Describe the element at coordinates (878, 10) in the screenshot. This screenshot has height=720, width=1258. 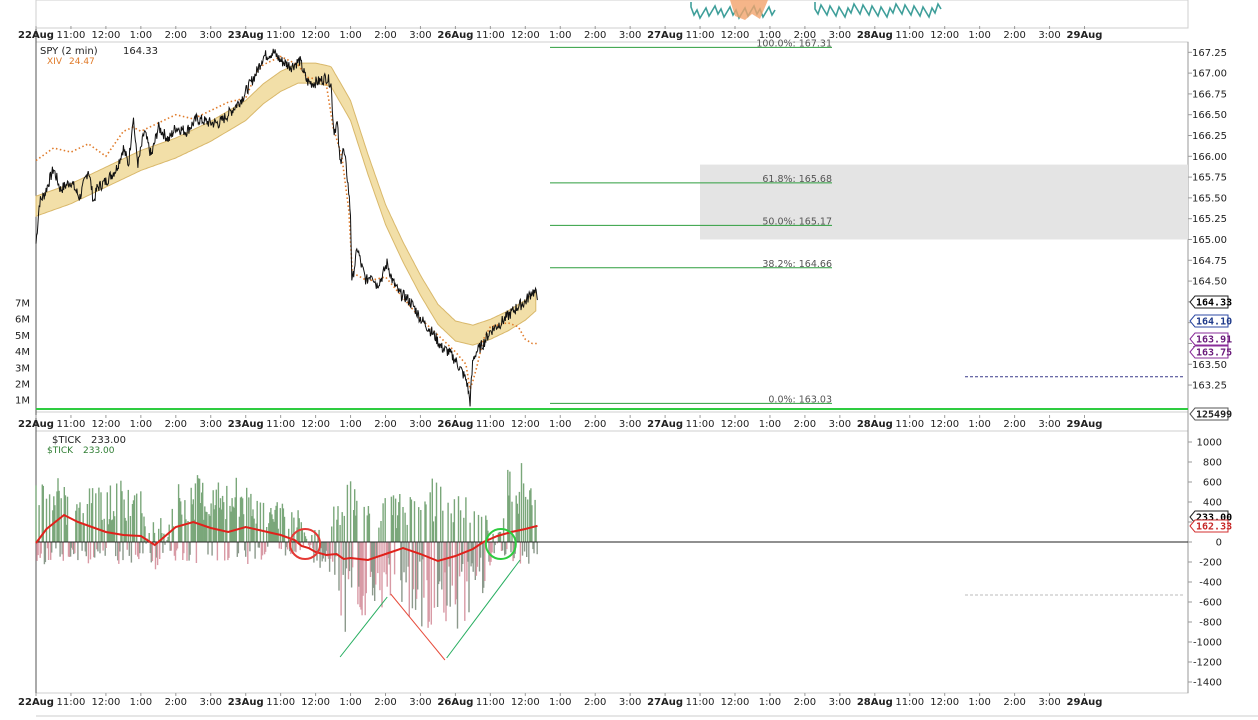
I see `upper-oscillator-line` at that location.